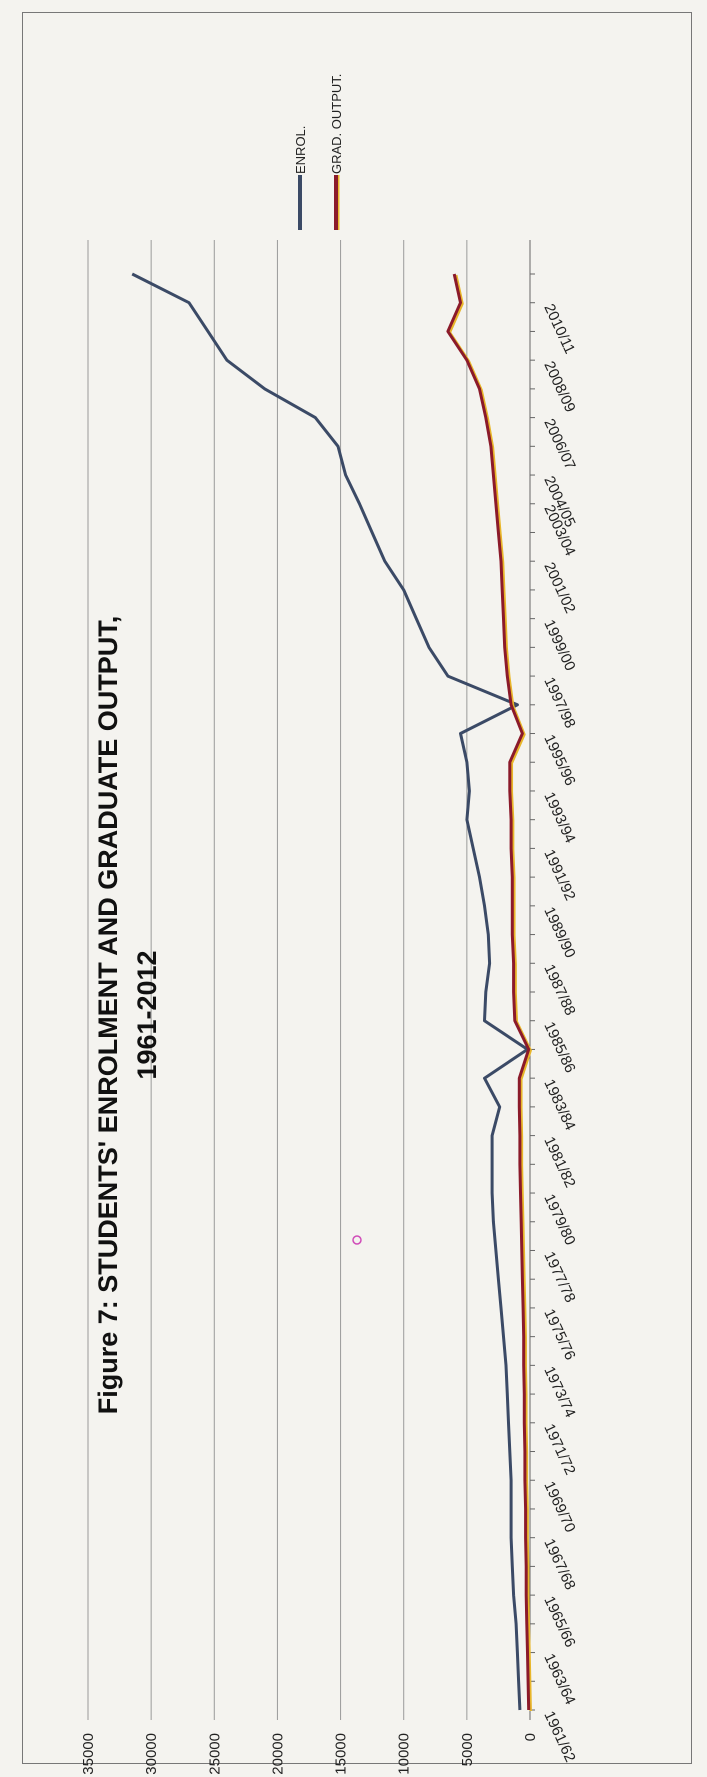 This screenshot has height=1777, width=707. Describe the element at coordinates (559, 817) in the screenshot. I see `x-tick-label: 1993/94` at that location.